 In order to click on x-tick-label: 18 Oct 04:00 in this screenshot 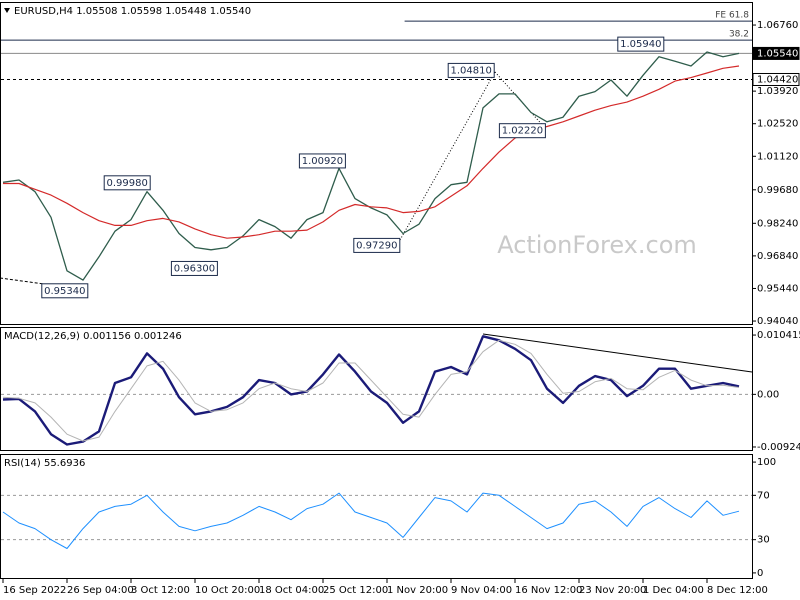, I will do `click(291, 590)`.